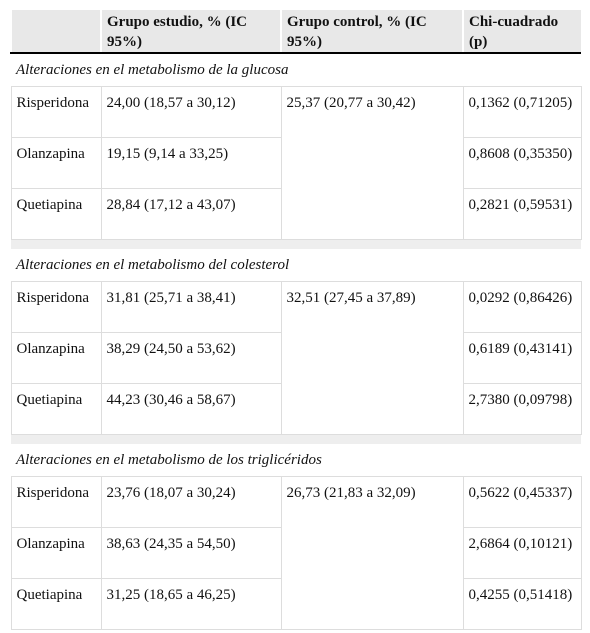 This screenshot has height=633, width=590. What do you see at coordinates (191, 553) in the screenshot?
I see `study-cell: 38,63 (24,35 a 54,50)` at bounding box center [191, 553].